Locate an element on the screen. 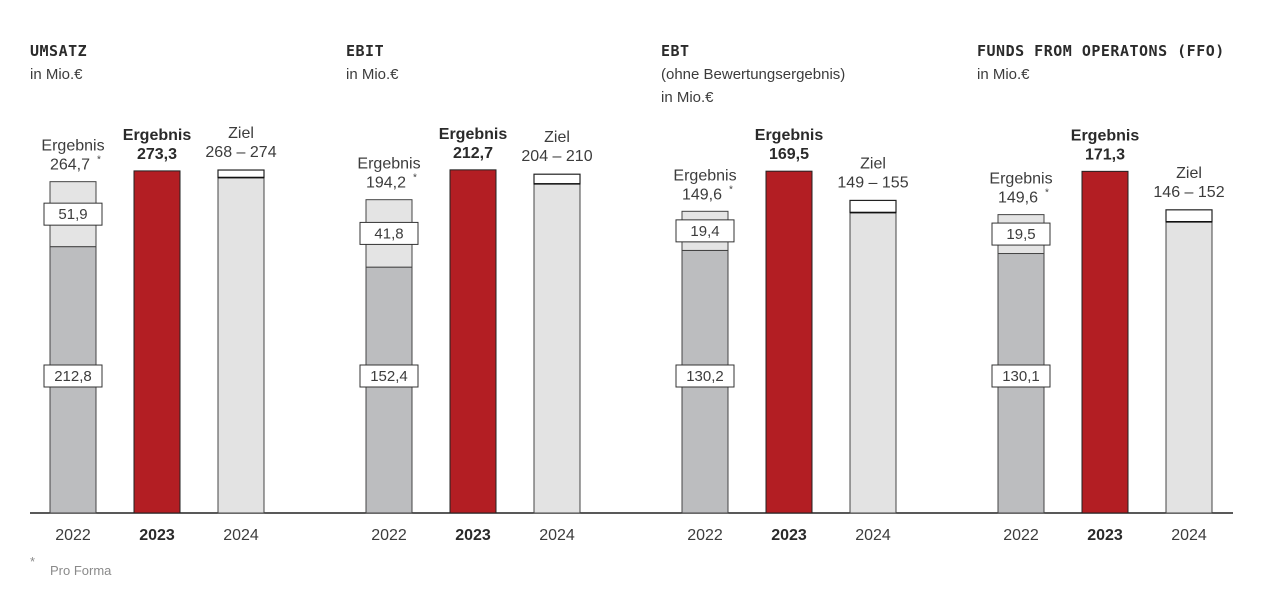 The image size is (1263, 590). segment-value-label: 19,4 is located at coordinates (704, 231).